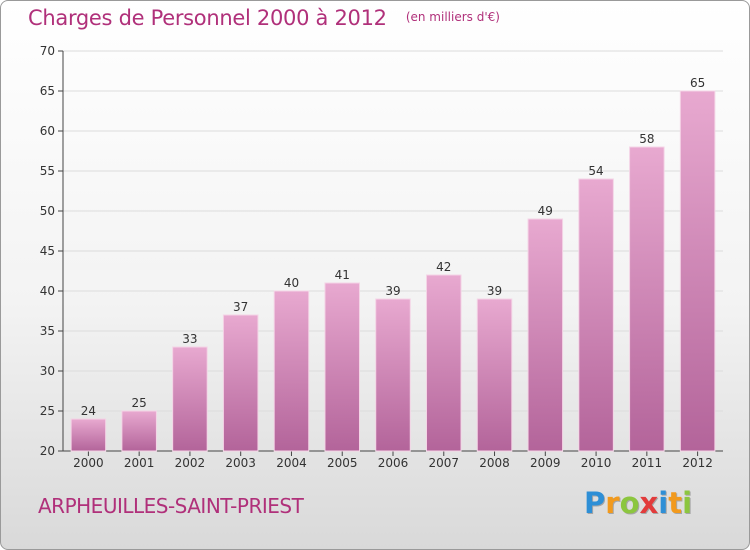  Describe the element at coordinates (47, 291) in the screenshot. I see `y-tick-label: 40` at that location.